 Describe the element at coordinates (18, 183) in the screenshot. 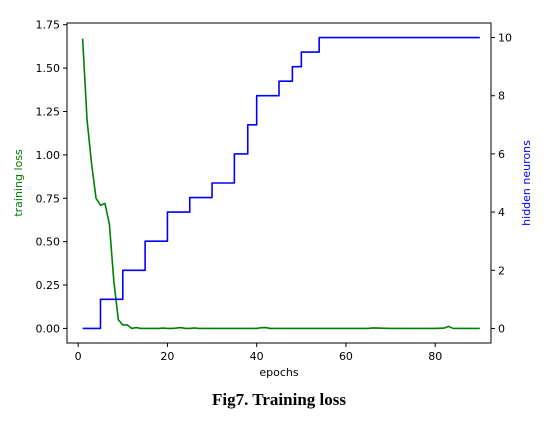

I see `left-y-axis-label: training loss` at that location.